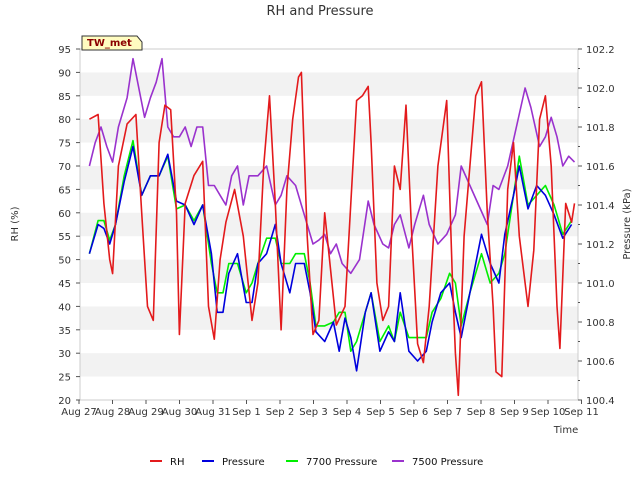  What do you see at coordinates (69, 226) in the screenshot?
I see `y-axis-left: 20 25 30 35 40 45 50 55 60 65 70 75 80 85 90 95` at bounding box center [69, 226].